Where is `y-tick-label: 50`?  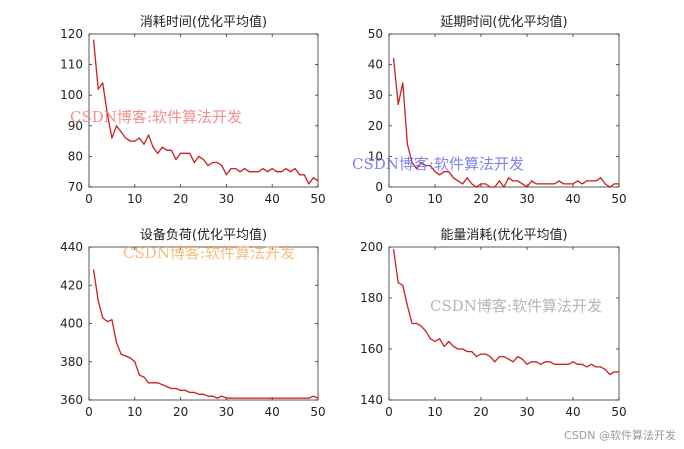
y-tick-label: 50 is located at coordinates (375, 34).